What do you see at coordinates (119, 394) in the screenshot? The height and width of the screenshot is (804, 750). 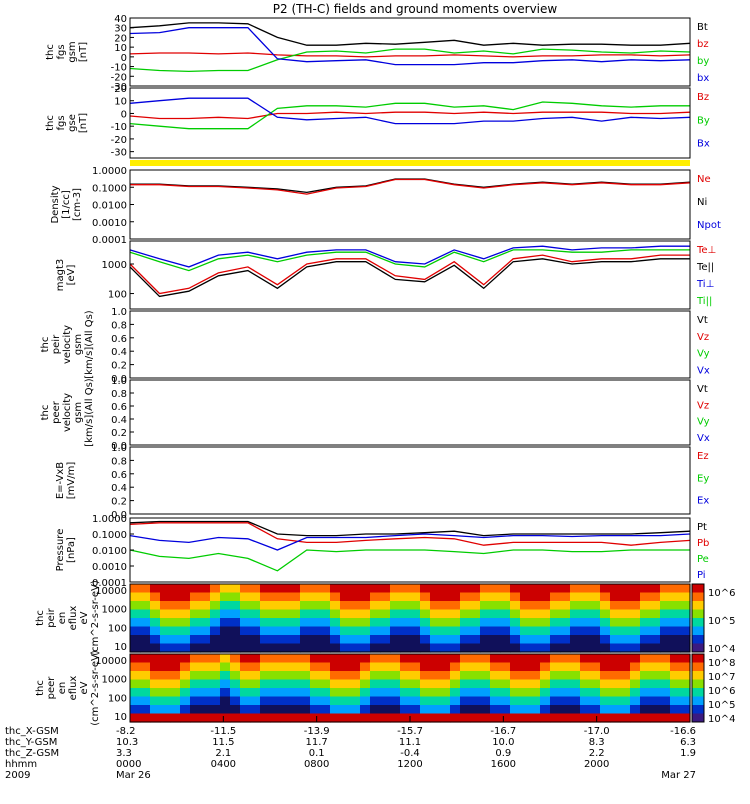 I see `y-tick-label: 0.8` at bounding box center [119, 394].